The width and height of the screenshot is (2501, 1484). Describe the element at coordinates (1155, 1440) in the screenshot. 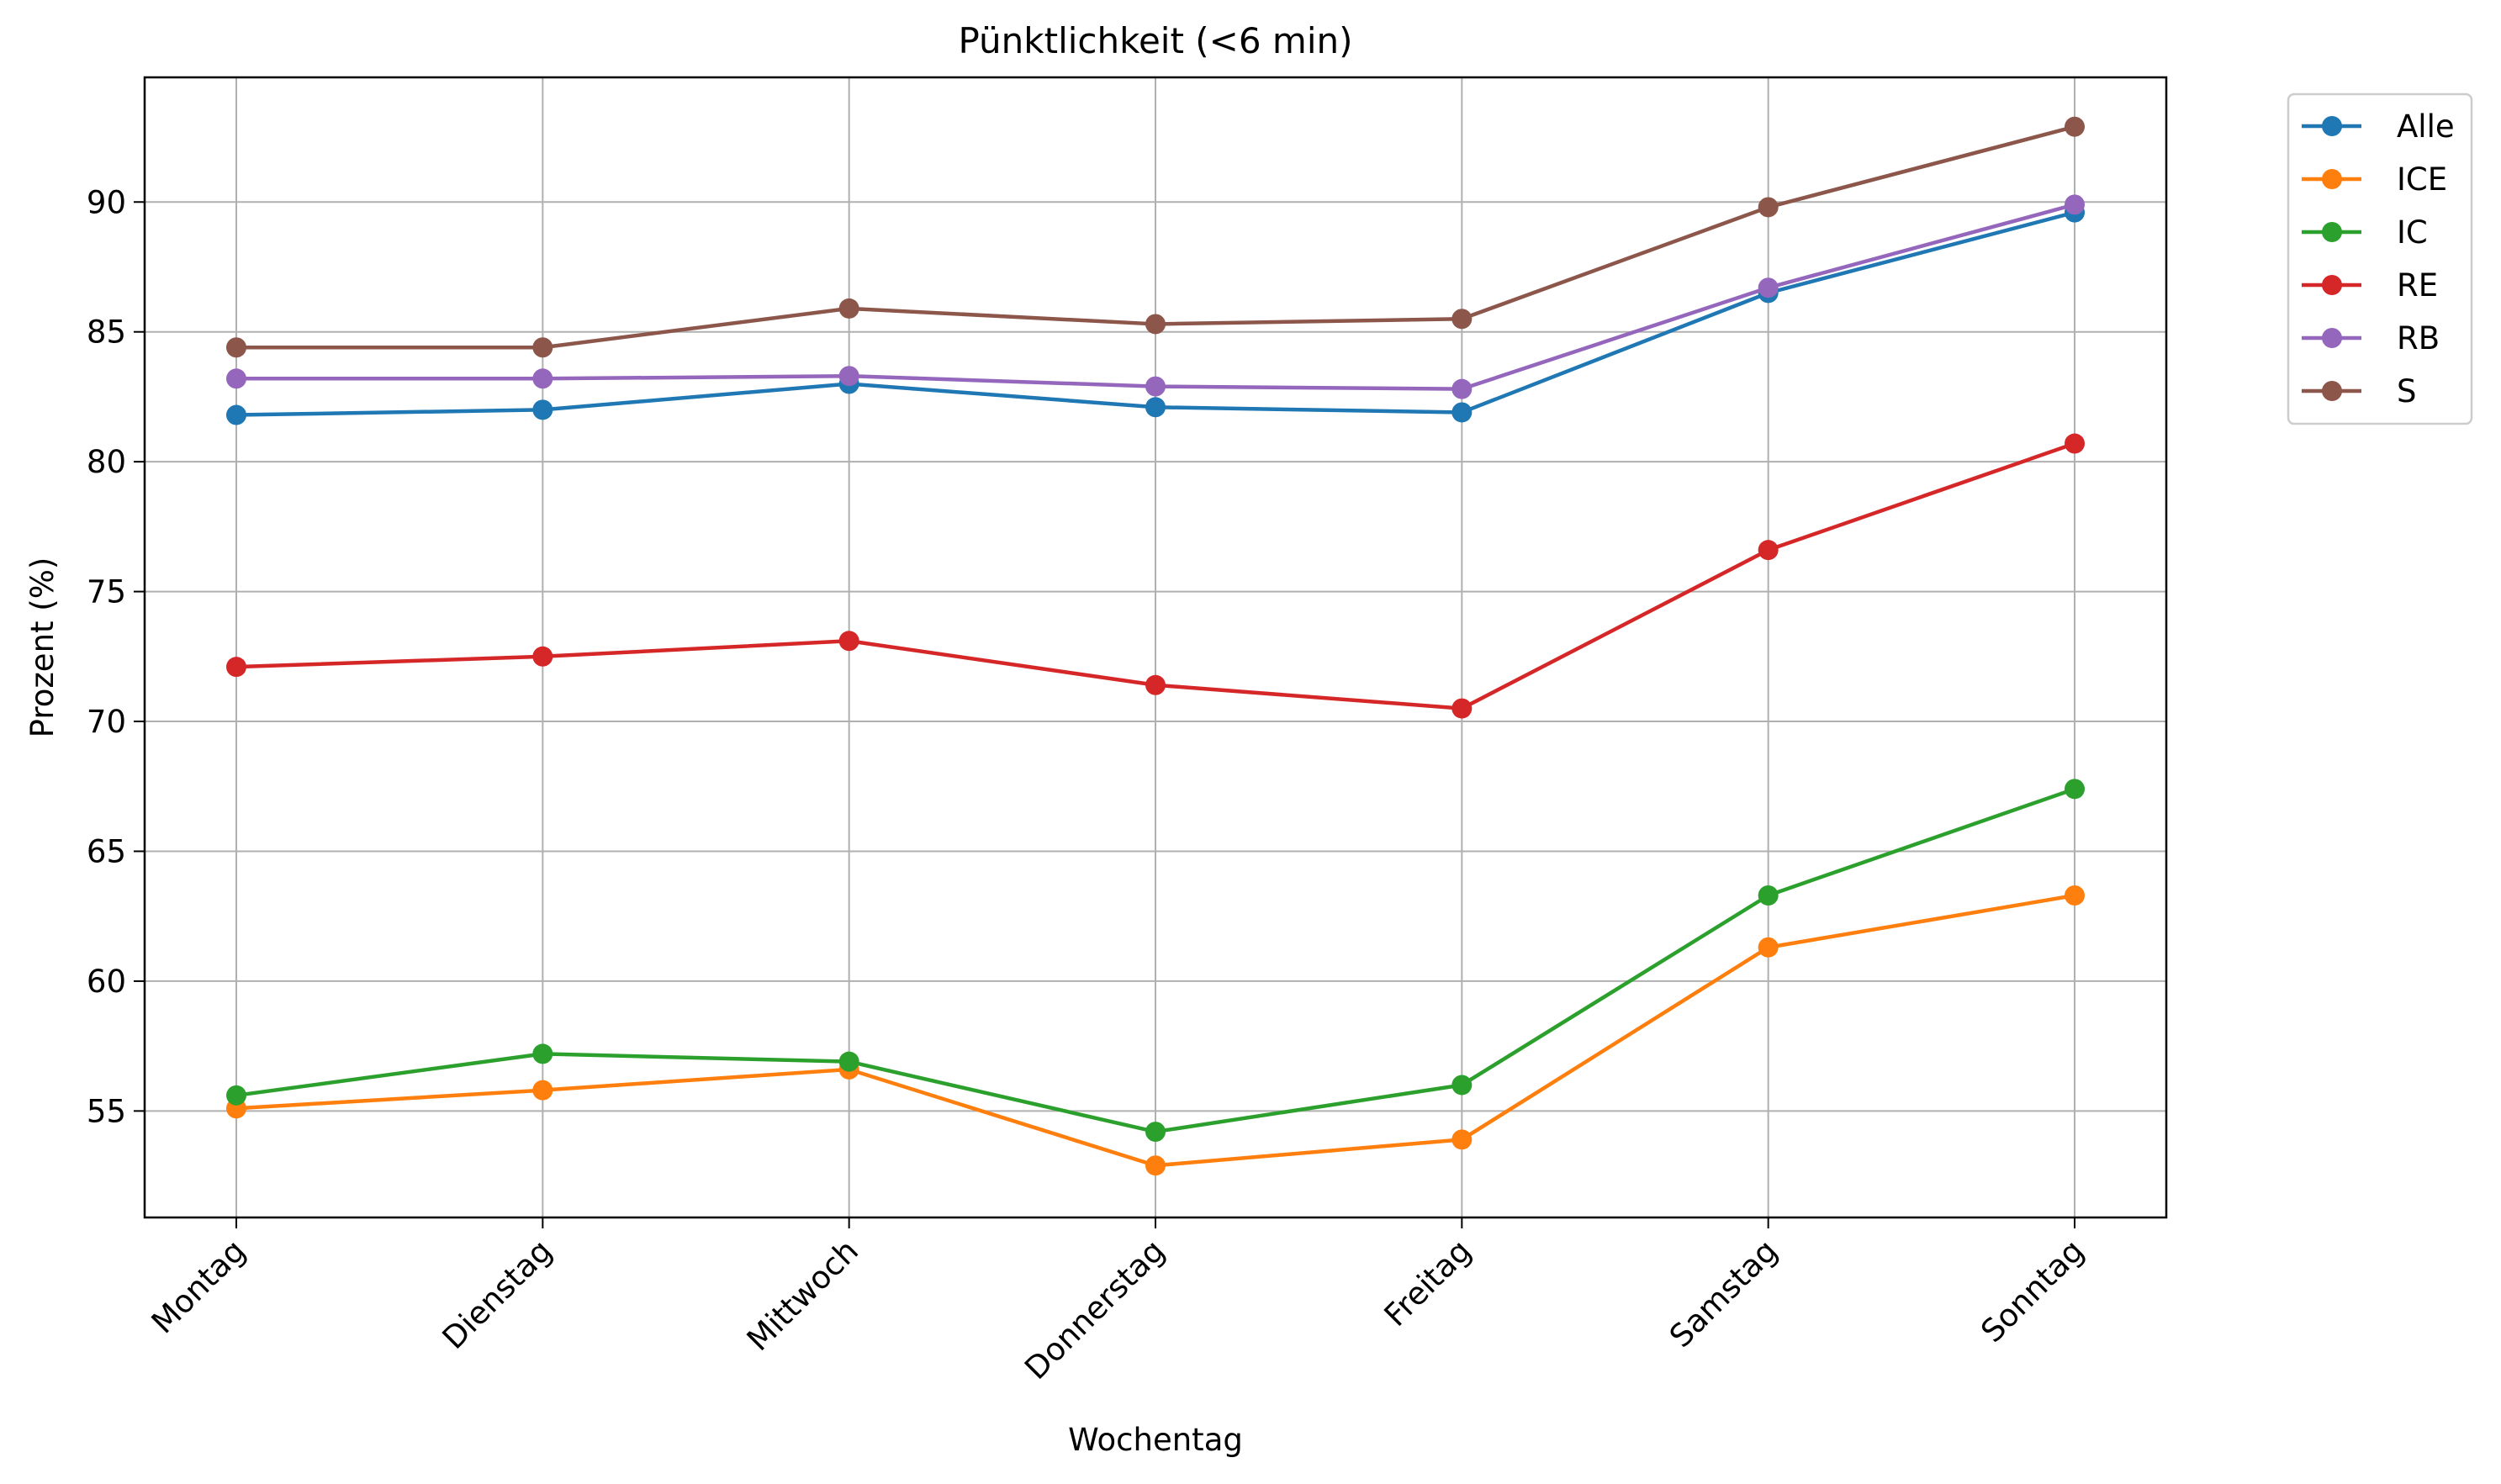

I see `x-axis-label: Wochentag` at that location.